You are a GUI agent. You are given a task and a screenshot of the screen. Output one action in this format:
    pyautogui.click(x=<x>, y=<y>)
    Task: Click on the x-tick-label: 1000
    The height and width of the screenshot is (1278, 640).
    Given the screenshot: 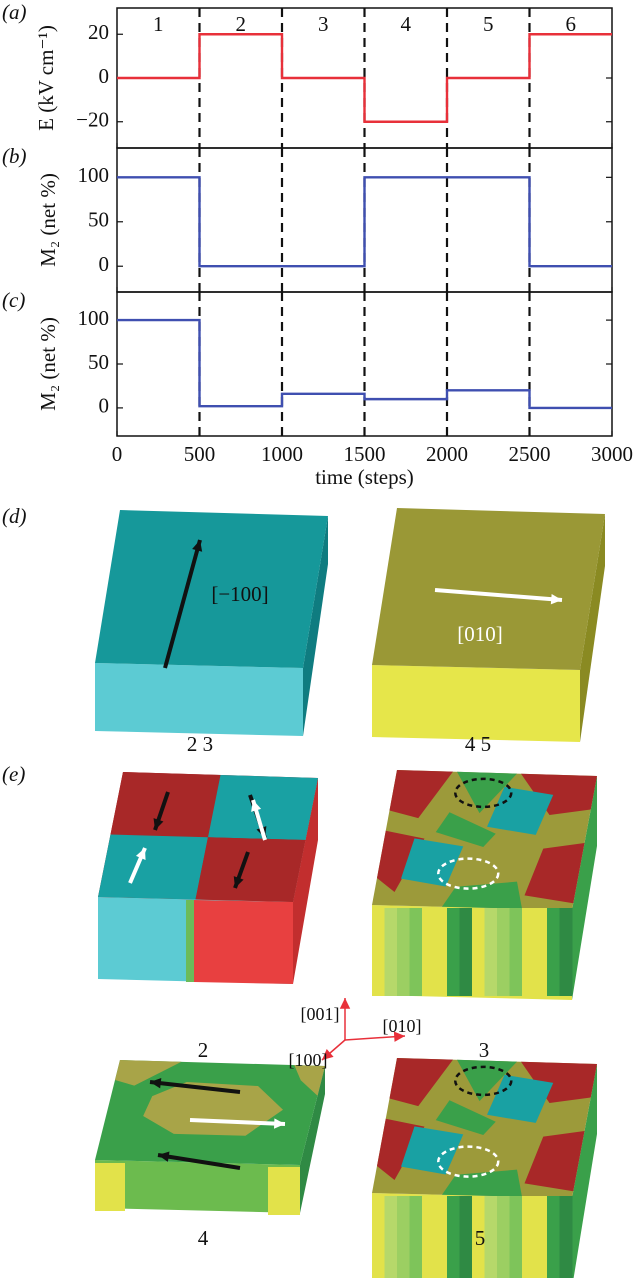 What is the action you would take?
    pyautogui.click(x=282, y=454)
    